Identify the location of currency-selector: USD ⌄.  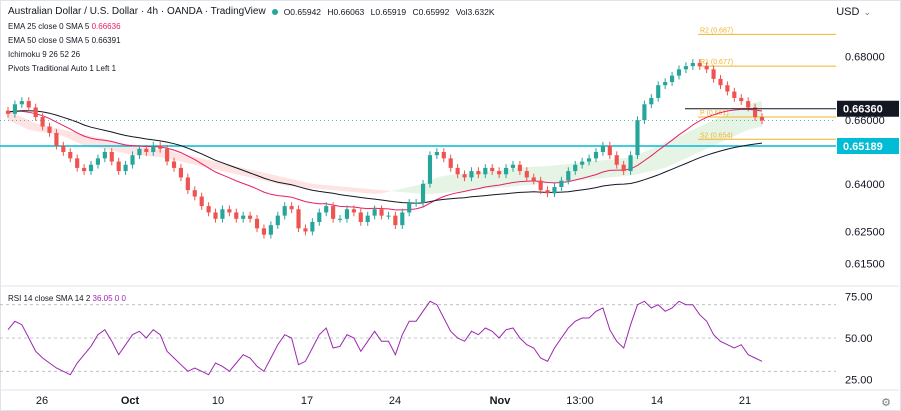
(853, 12).